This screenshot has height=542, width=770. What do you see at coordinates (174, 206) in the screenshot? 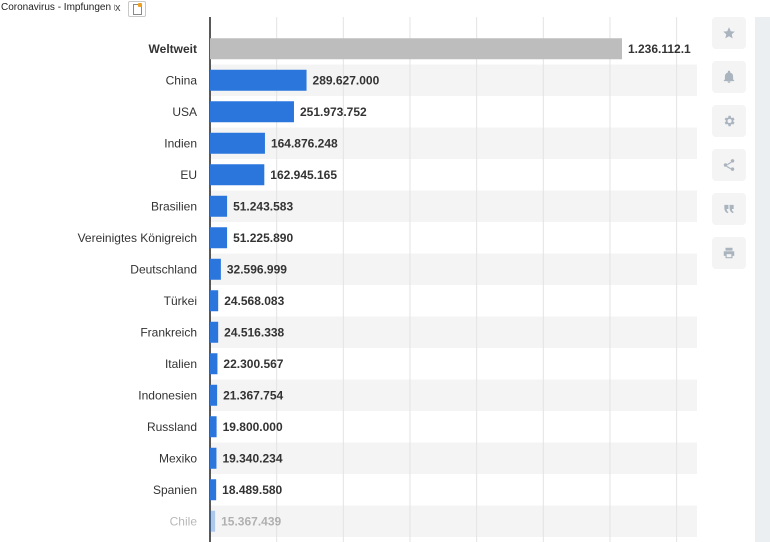
I see `category-label: Brasilien` at bounding box center [174, 206].